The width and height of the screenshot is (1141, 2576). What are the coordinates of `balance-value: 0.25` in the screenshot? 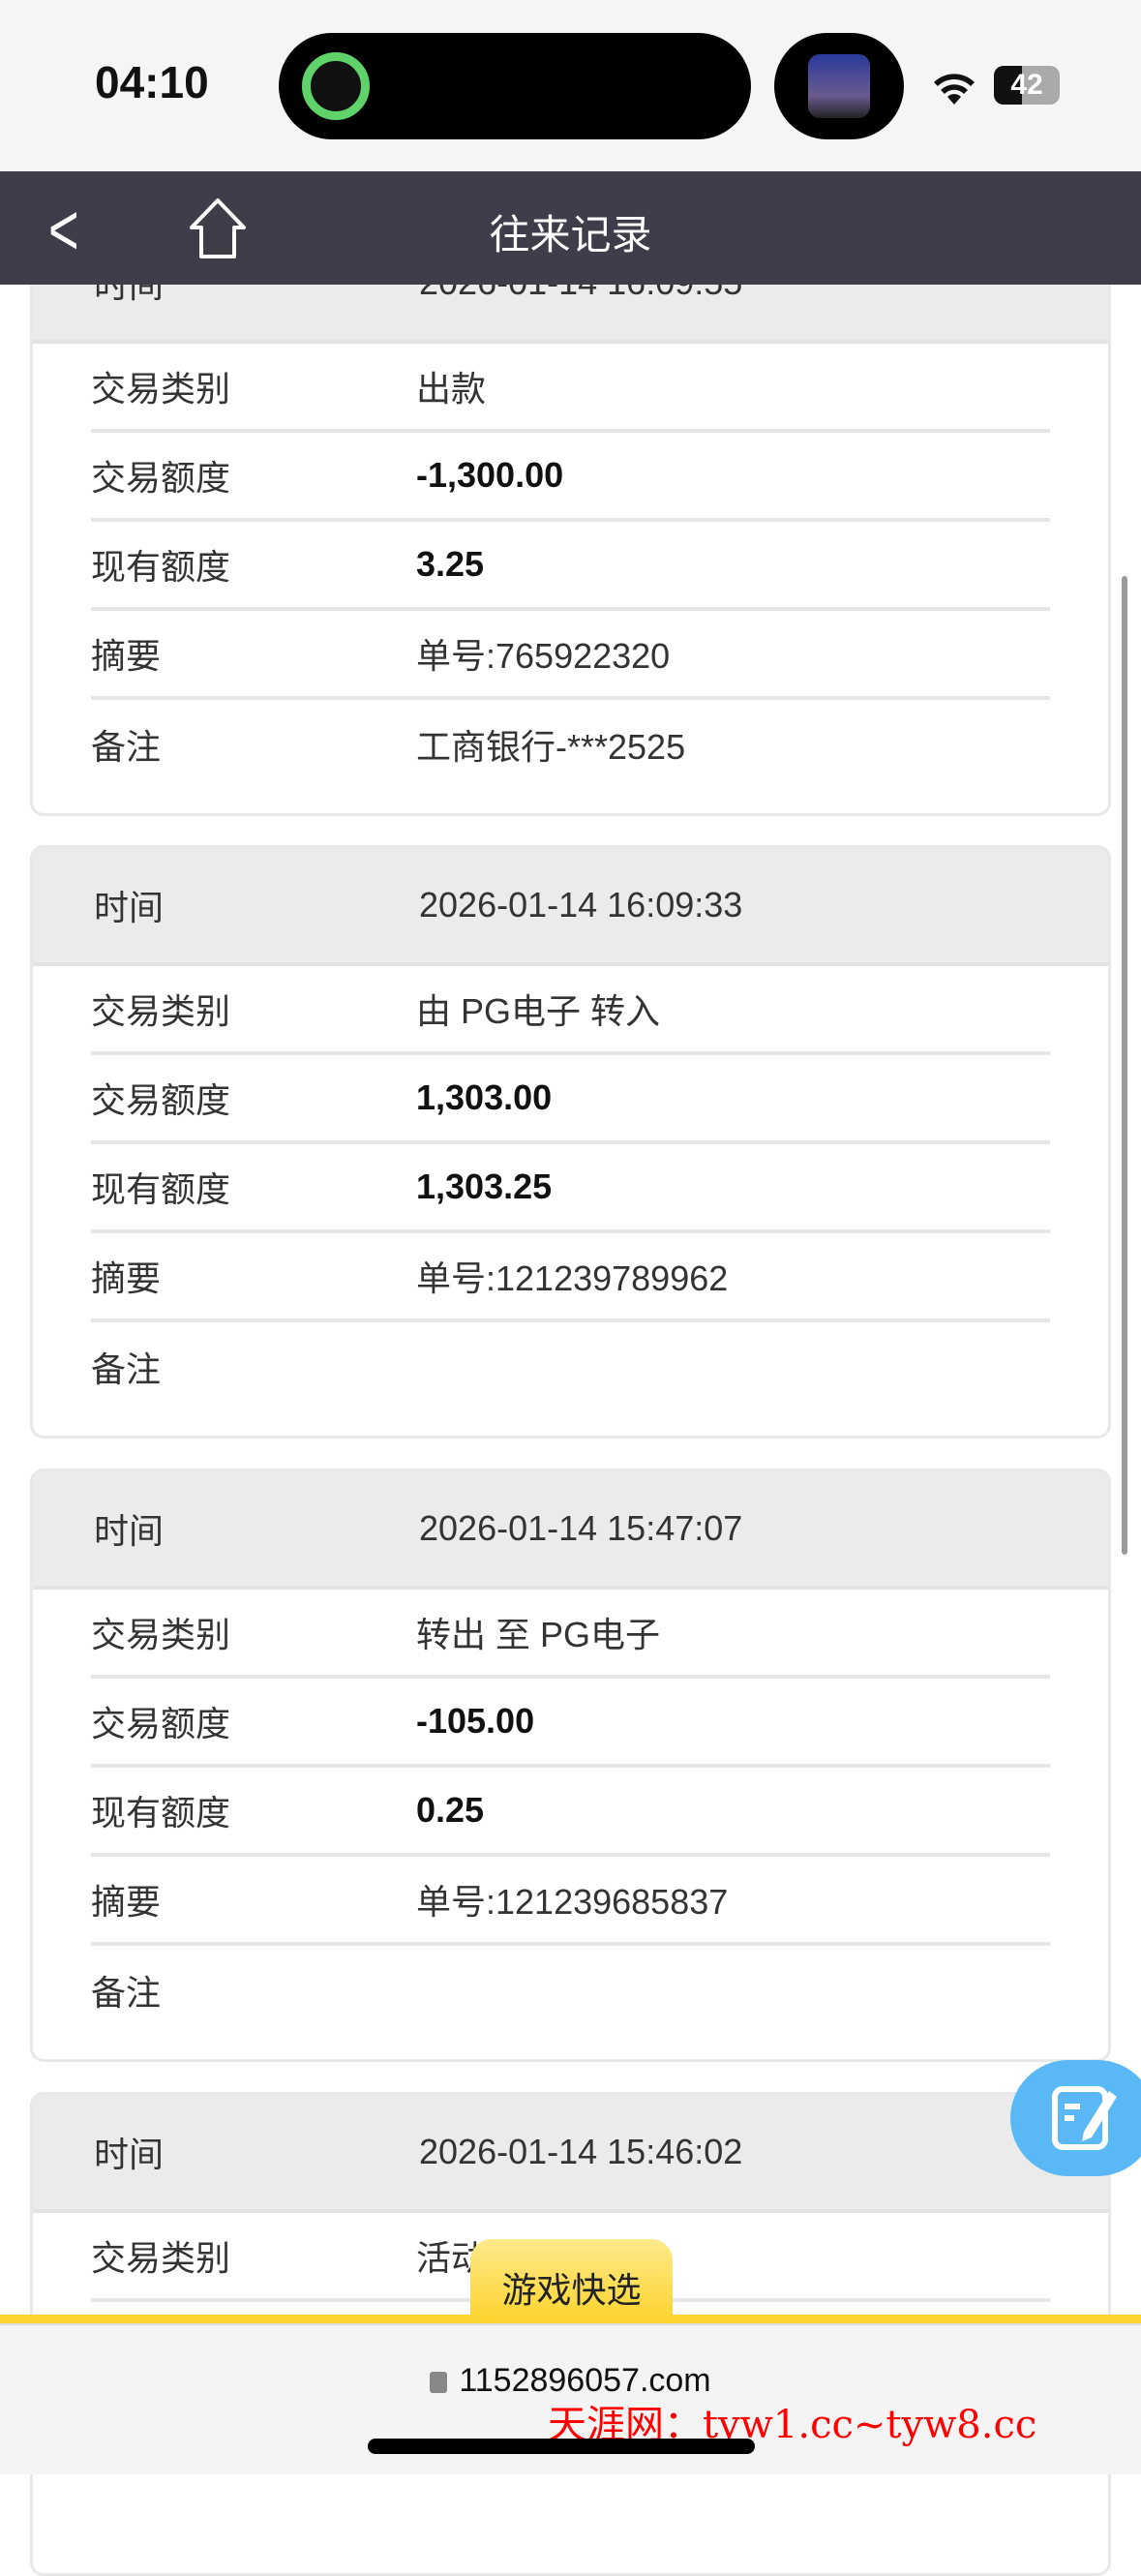 It's located at (451, 1810).